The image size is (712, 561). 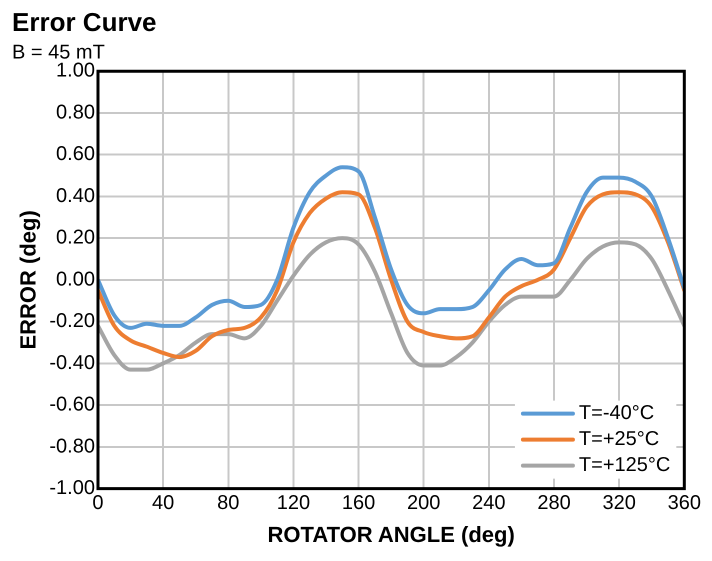 What do you see at coordinates (554, 503) in the screenshot?
I see `x-tick-label: 280` at bounding box center [554, 503].